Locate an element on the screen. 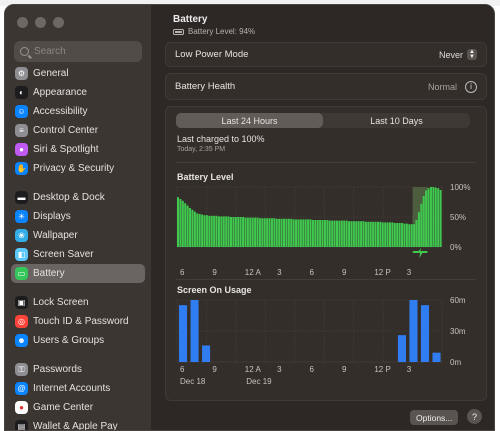 This screenshot has height=431, width=500. sidebar-item-label: Appearance is located at coordinates (60, 92).